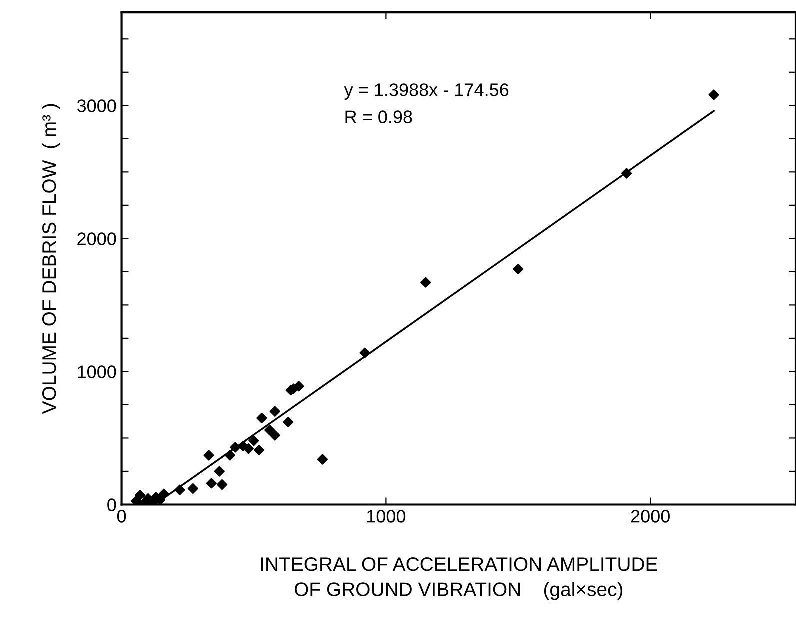  I want to click on x-tick-label: 0, so click(121, 516).